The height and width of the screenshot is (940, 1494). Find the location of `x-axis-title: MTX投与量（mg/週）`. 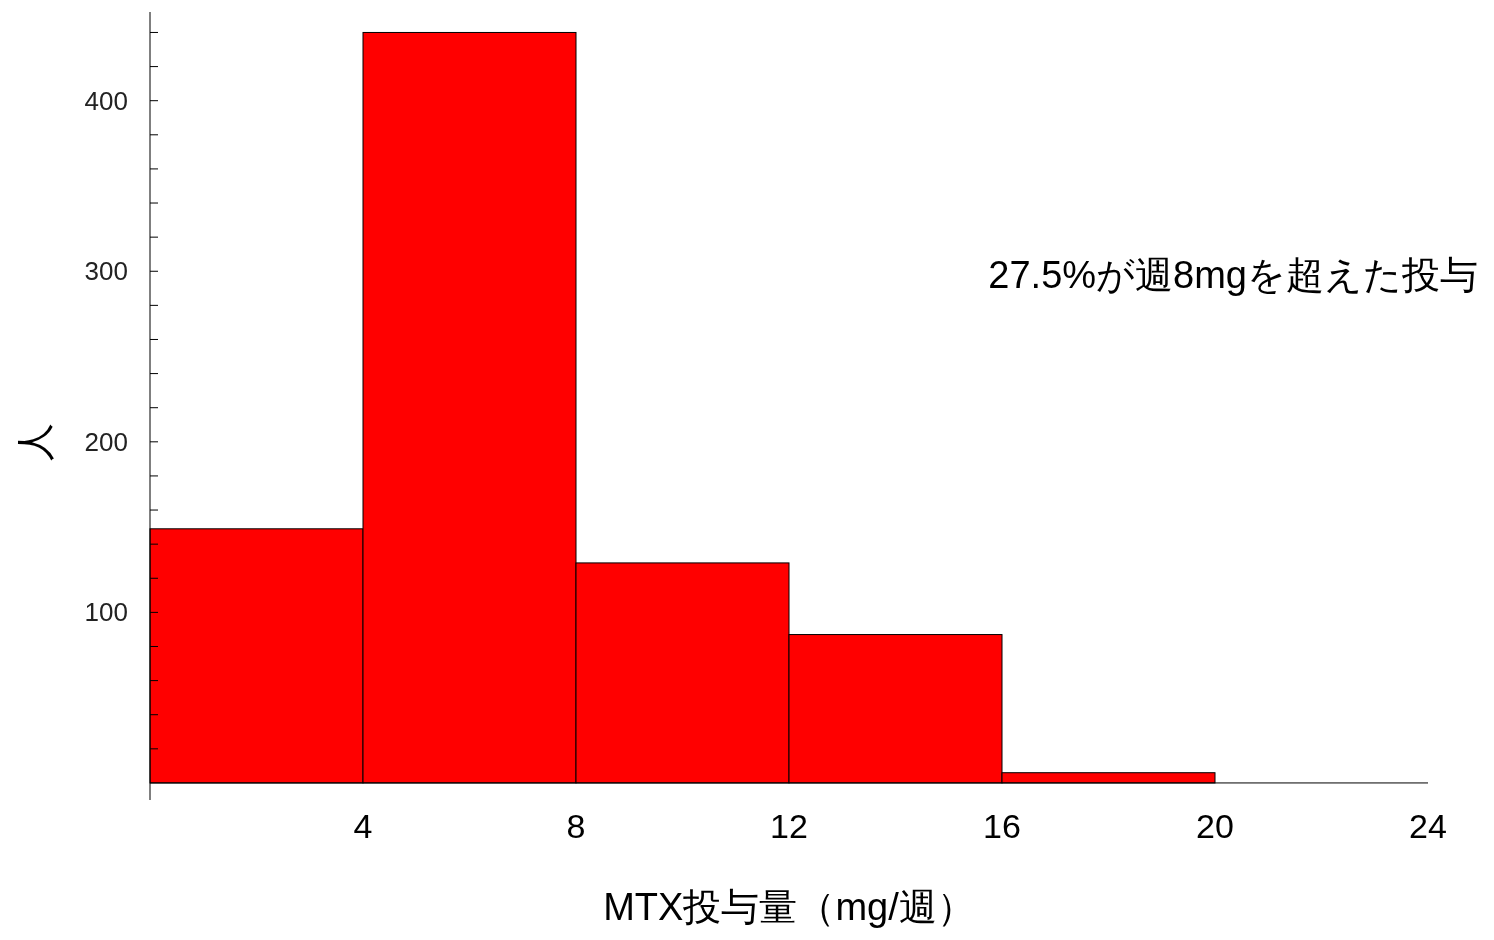

x-axis-title: MTX投与量（mg/週） is located at coordinates (789, 907).